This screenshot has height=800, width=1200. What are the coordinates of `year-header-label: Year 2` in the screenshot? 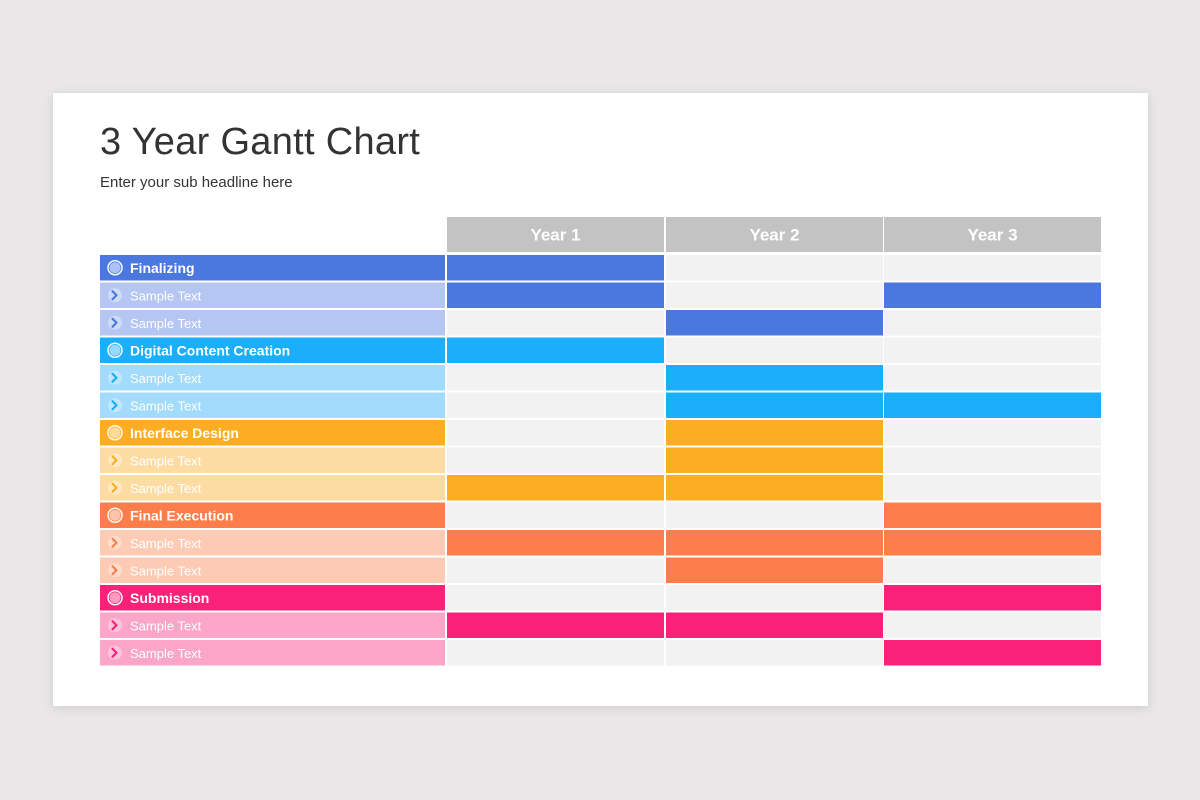 It's located at (774, 235).